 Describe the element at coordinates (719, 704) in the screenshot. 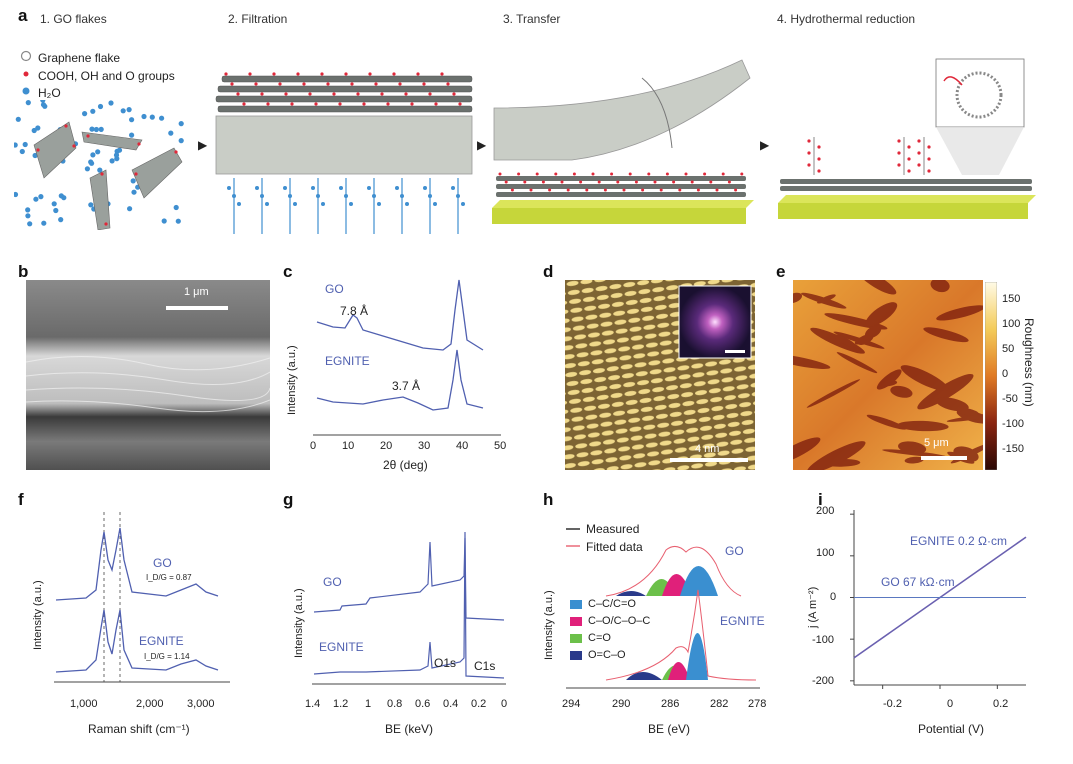

I see `c1s-xtick: 282` at that location.